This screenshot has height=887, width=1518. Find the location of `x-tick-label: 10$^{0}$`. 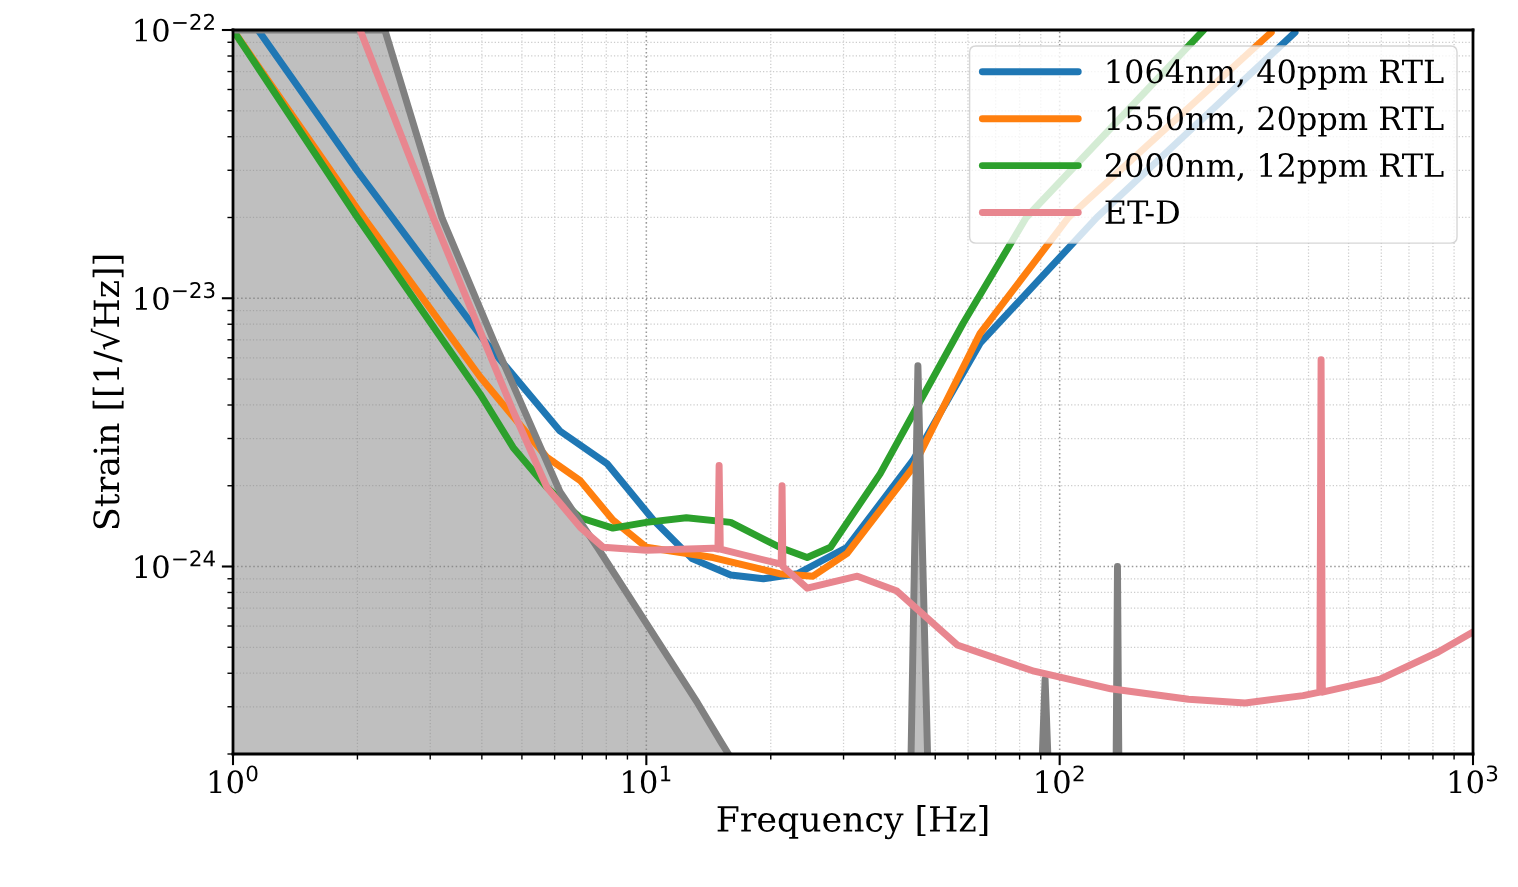

x-tick-label: 10$^{0}$ is located at coordinates (233, 779).